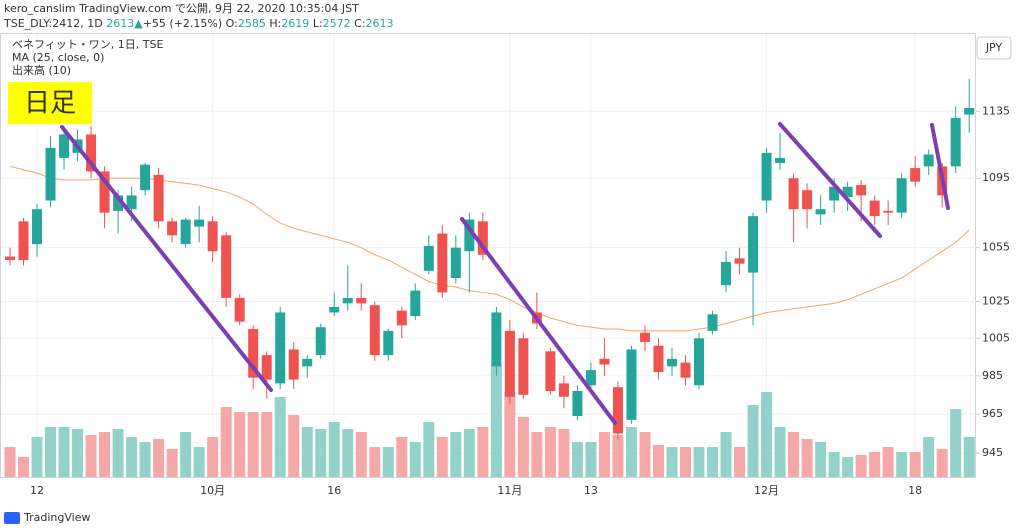 The image size is (1024, 532). I want to click on x-tick-label: 12, so click(37, 490).